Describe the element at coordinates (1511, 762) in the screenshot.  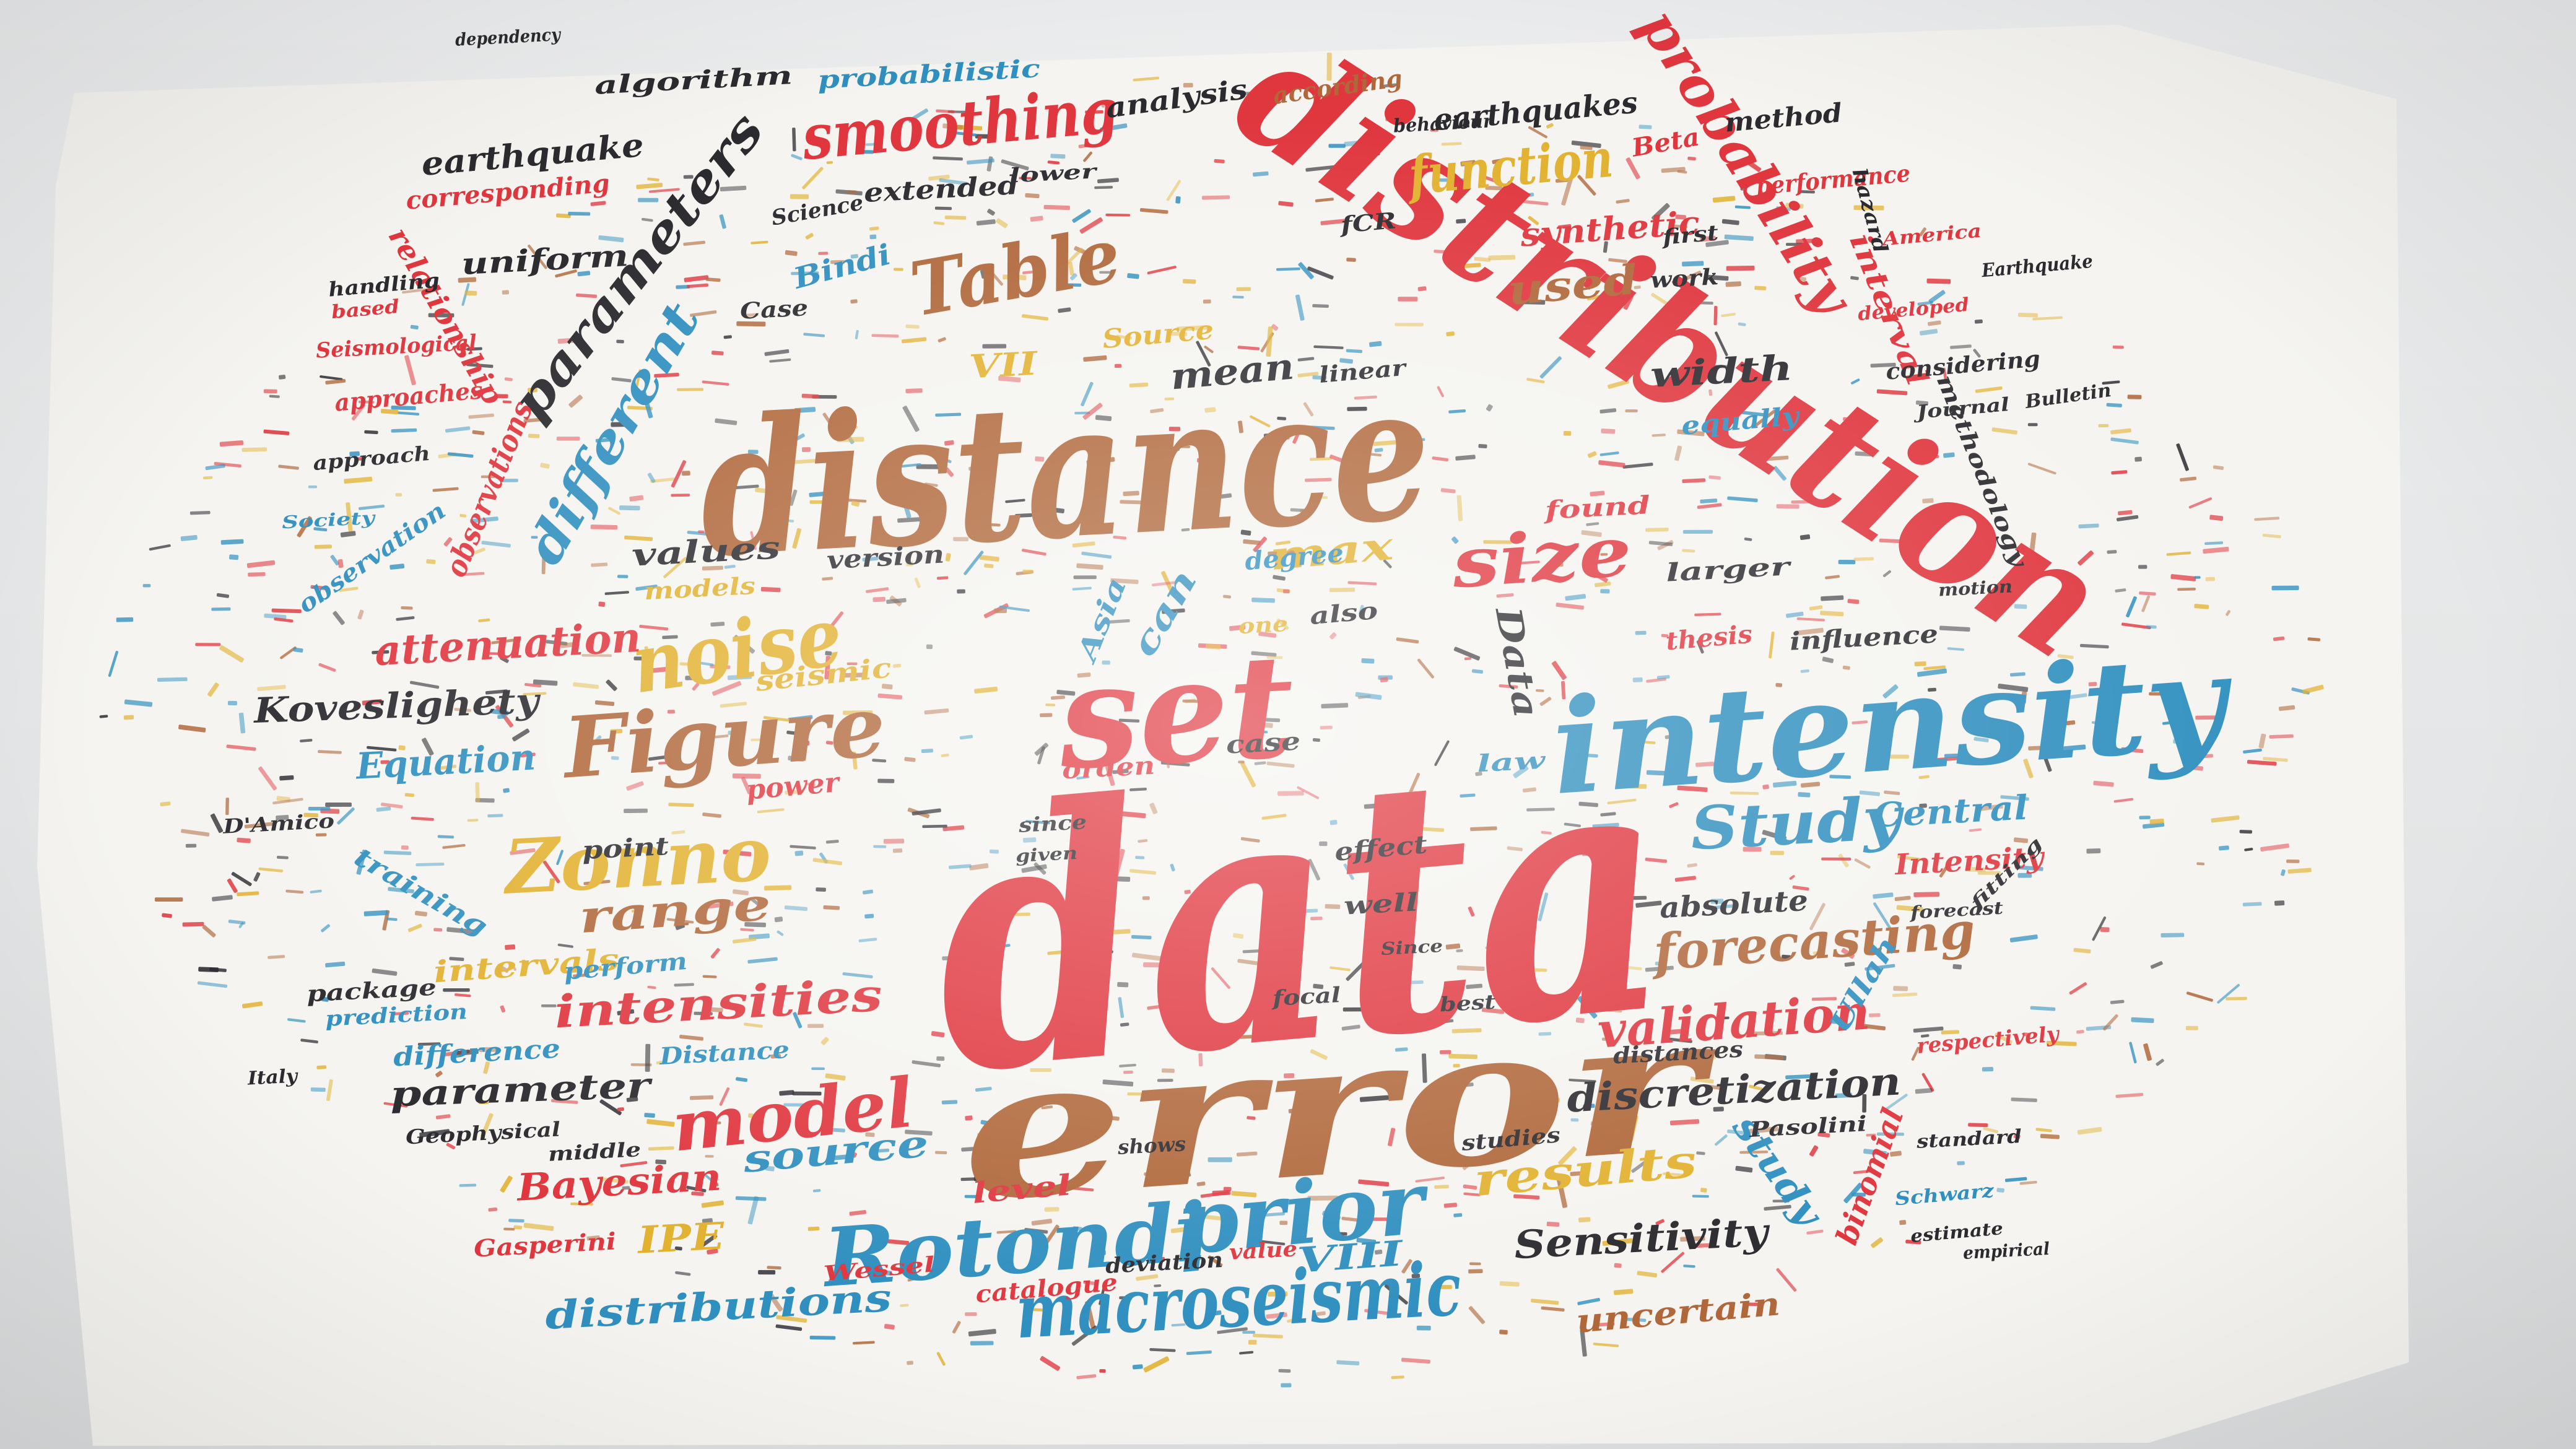
I see `word-law: law` at that location.